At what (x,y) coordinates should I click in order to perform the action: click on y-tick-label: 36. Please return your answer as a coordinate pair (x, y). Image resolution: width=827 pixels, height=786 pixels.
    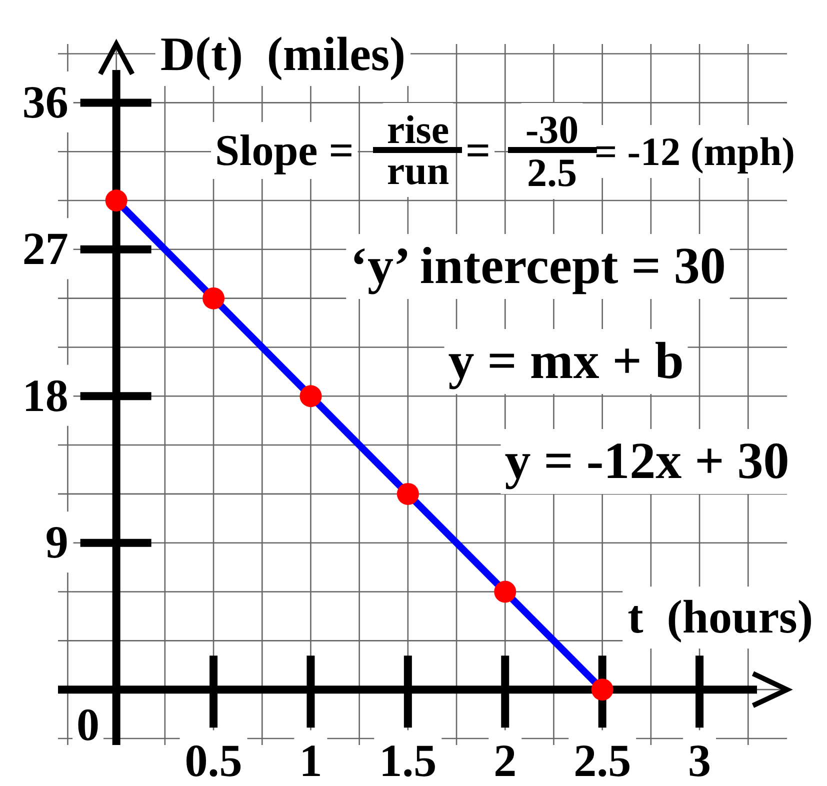
    Looking at the image, I should click on (45, 102).